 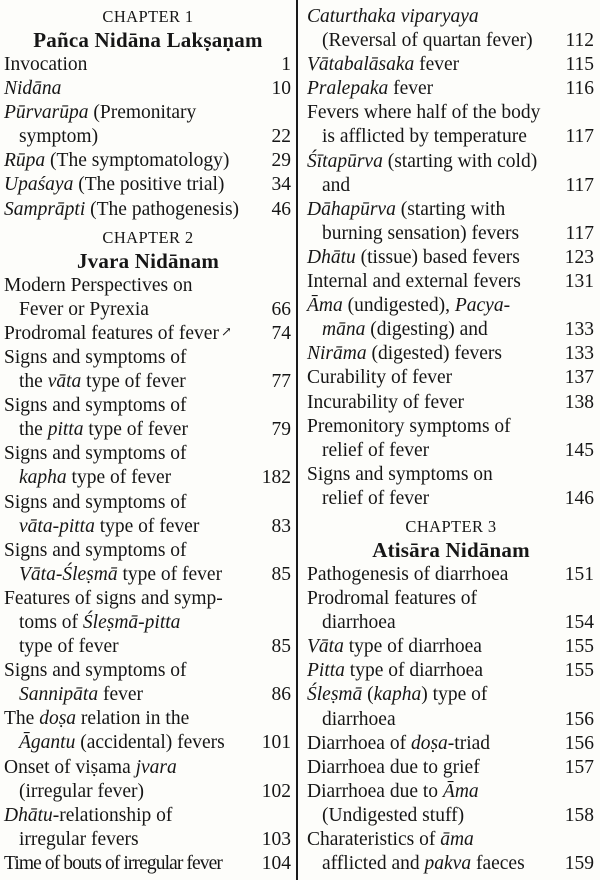 I want to click on toc-line-text: Pitta type of diarrhoea, so click(x=451, y=671).